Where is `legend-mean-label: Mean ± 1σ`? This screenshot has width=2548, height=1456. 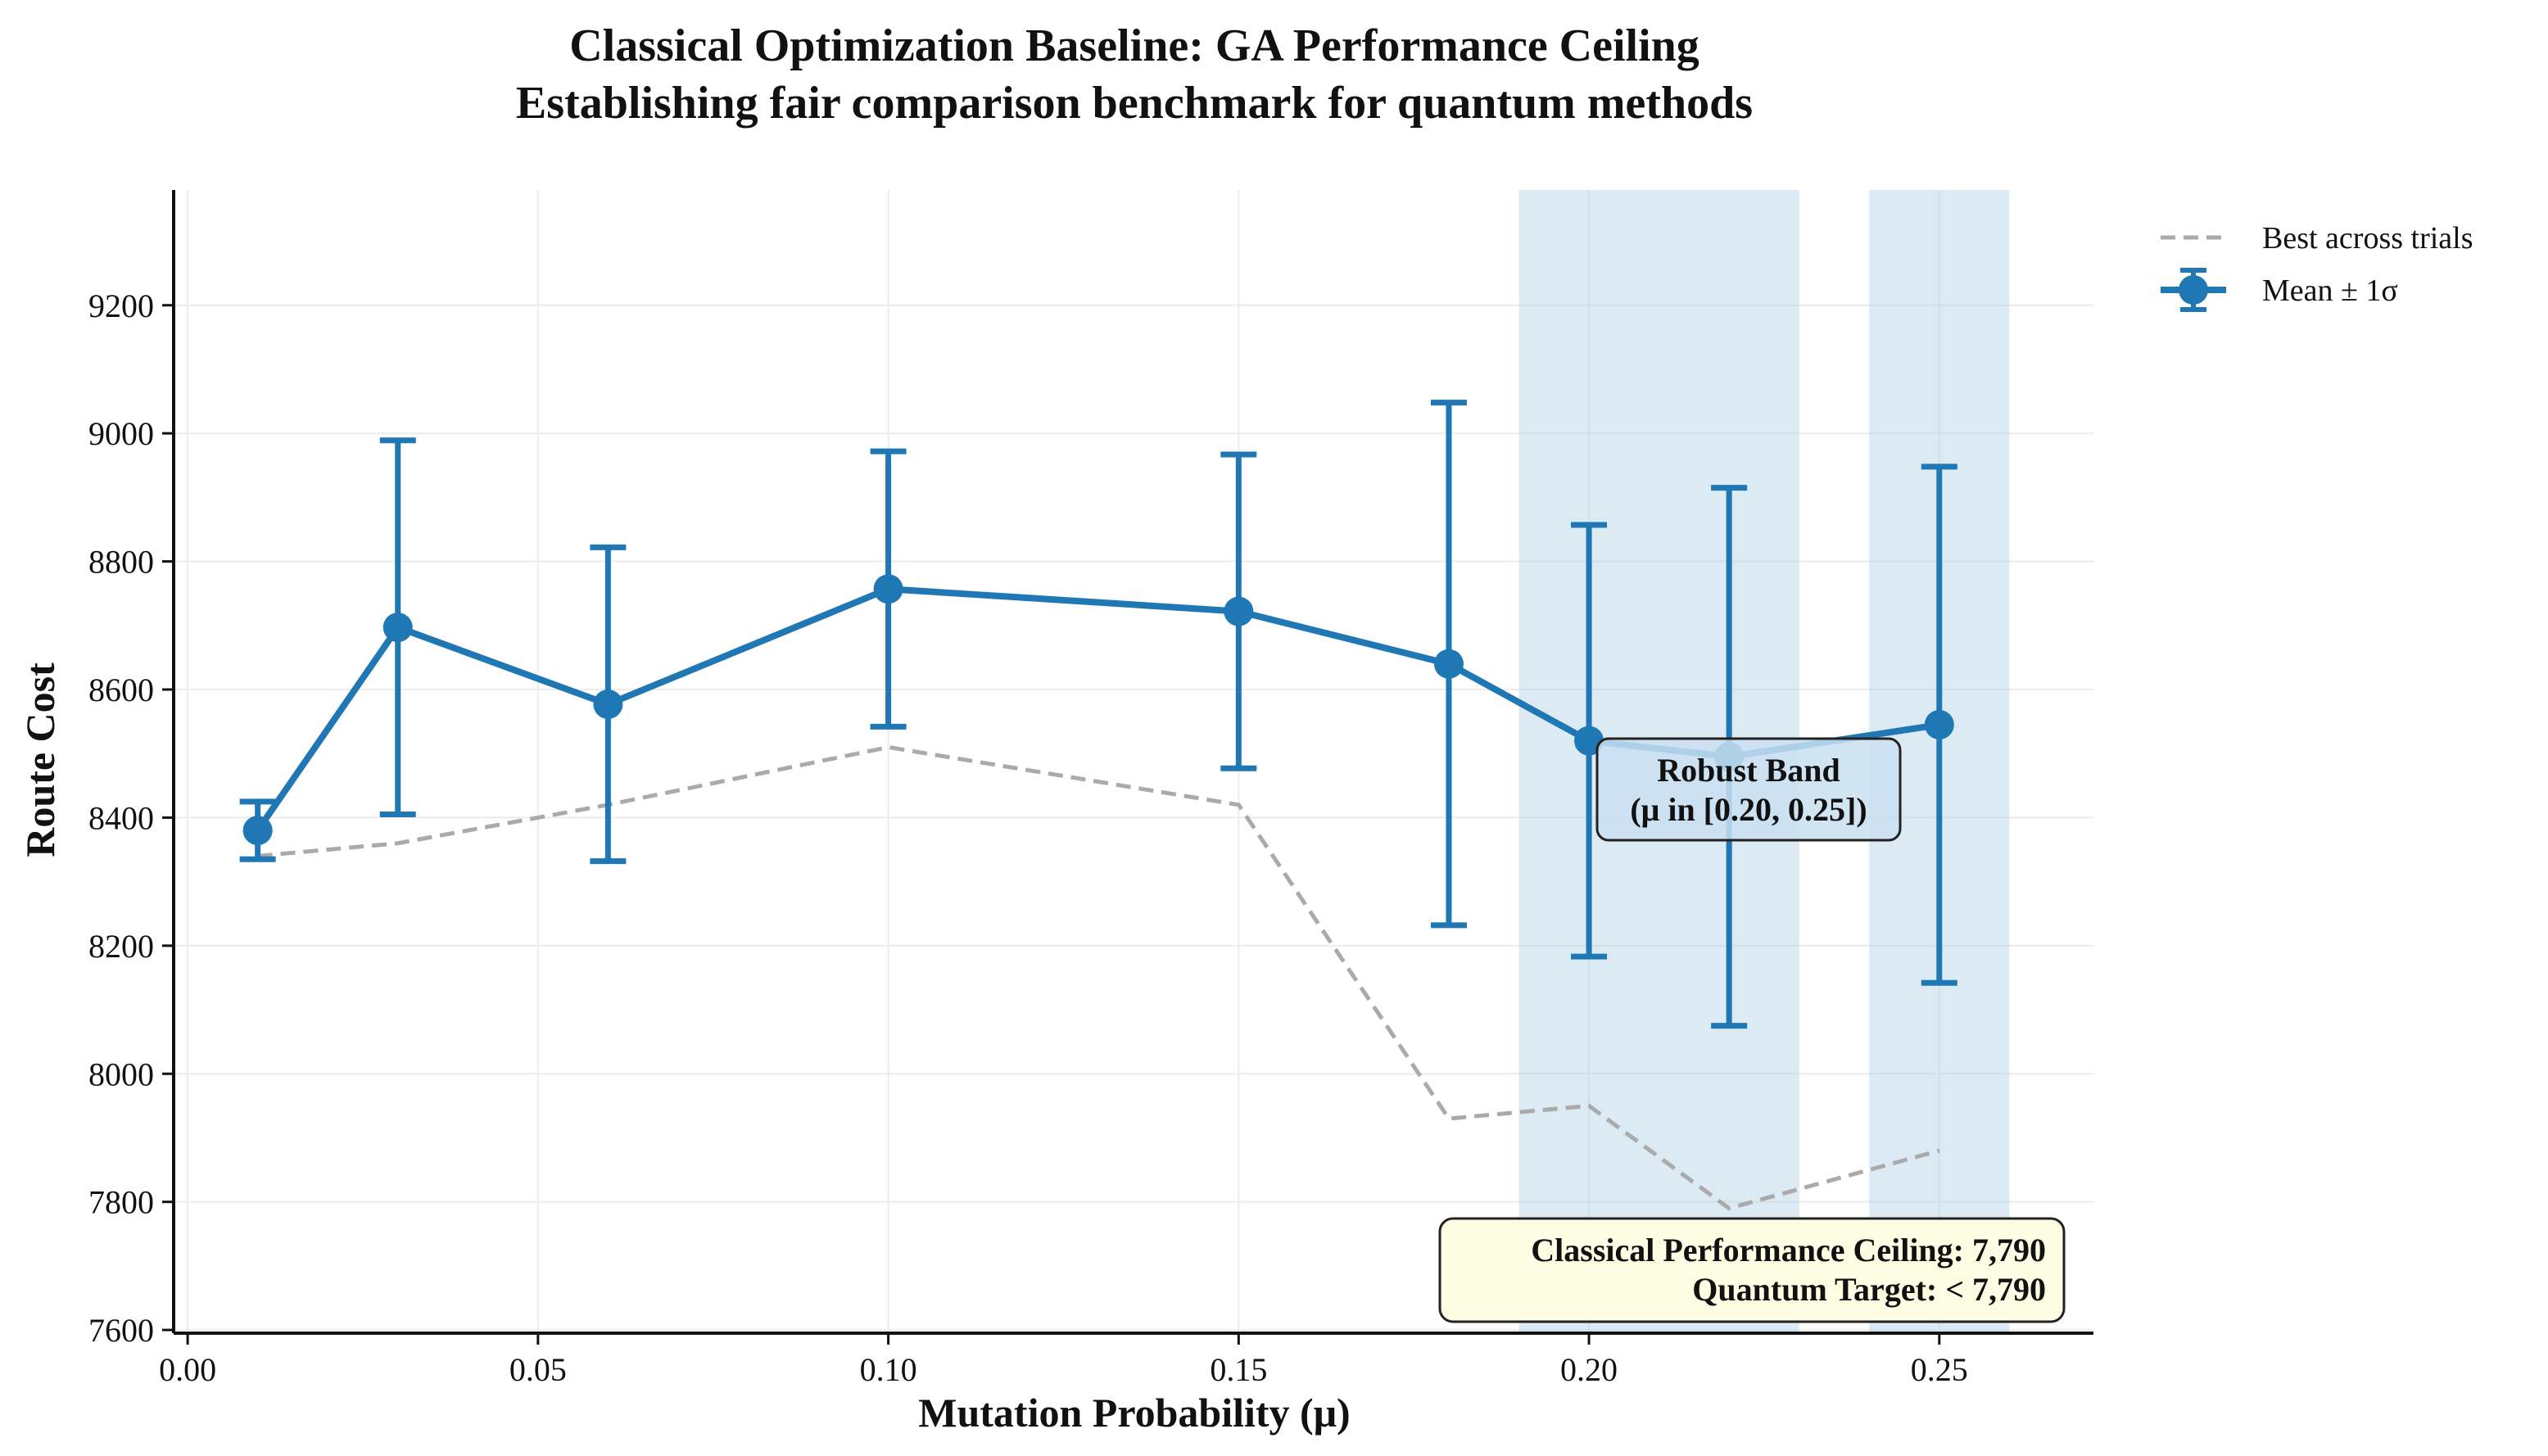 legend-mean-label: Mean ± 1σ is located at coordinates (2330, 291).